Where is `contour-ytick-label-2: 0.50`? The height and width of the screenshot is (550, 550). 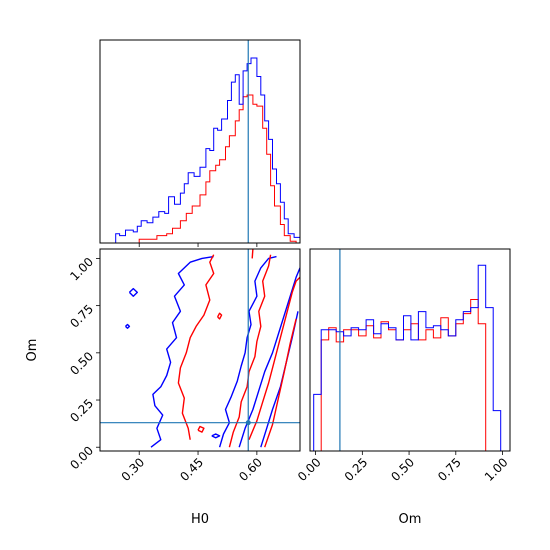
contour-ytick-label-2: 0.50 is located at coordinates (81, 363).